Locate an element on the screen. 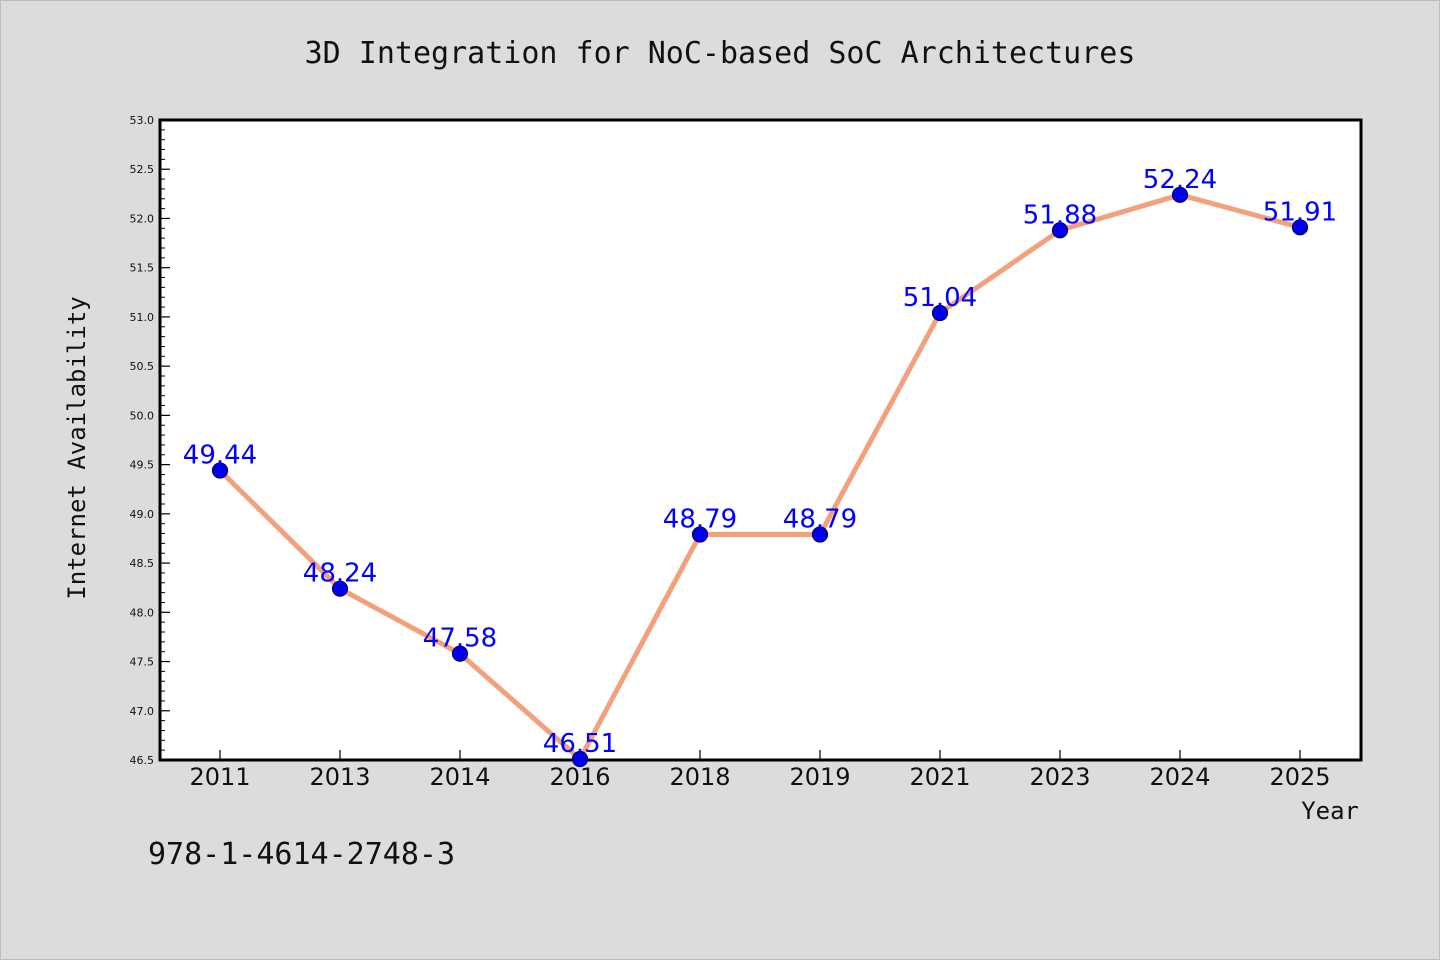 The height and width of the screenshot is (960, 1440). x-tick-label: 2025 is located at coordinates (1299, 777).